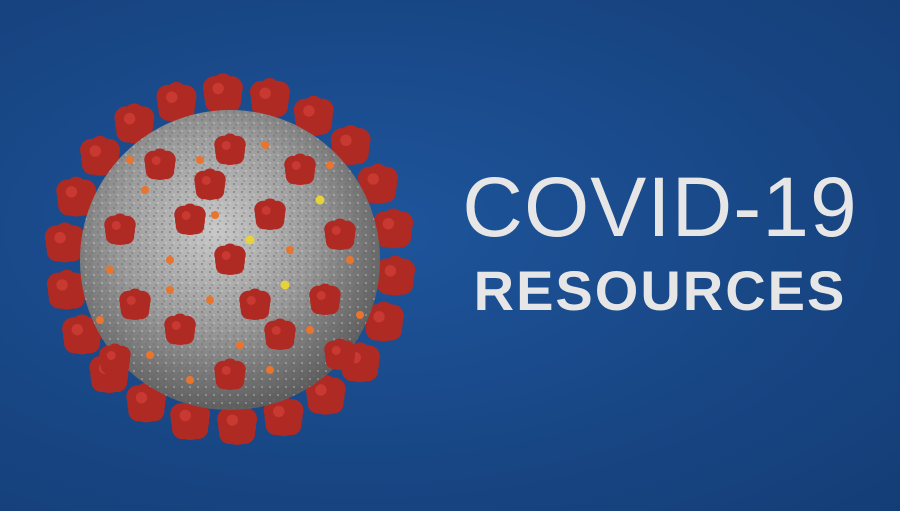 This screenshot has width=900, height=511. I want to click on title-resources: RESOURCES, so click(660, 290).